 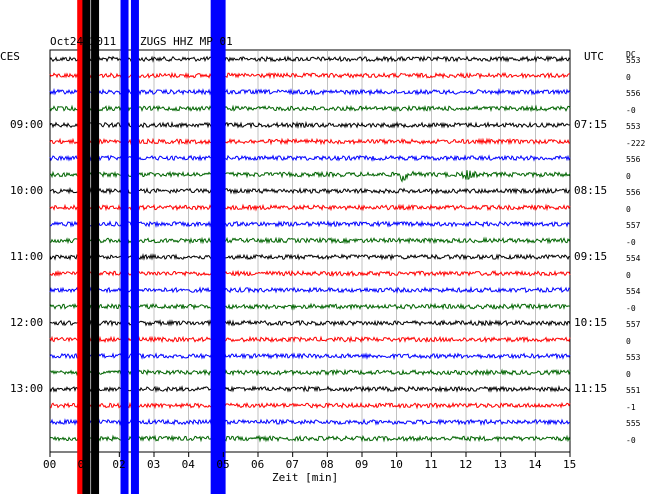 I want to click on x-tick-label: 06, so click(x=258, y=464).